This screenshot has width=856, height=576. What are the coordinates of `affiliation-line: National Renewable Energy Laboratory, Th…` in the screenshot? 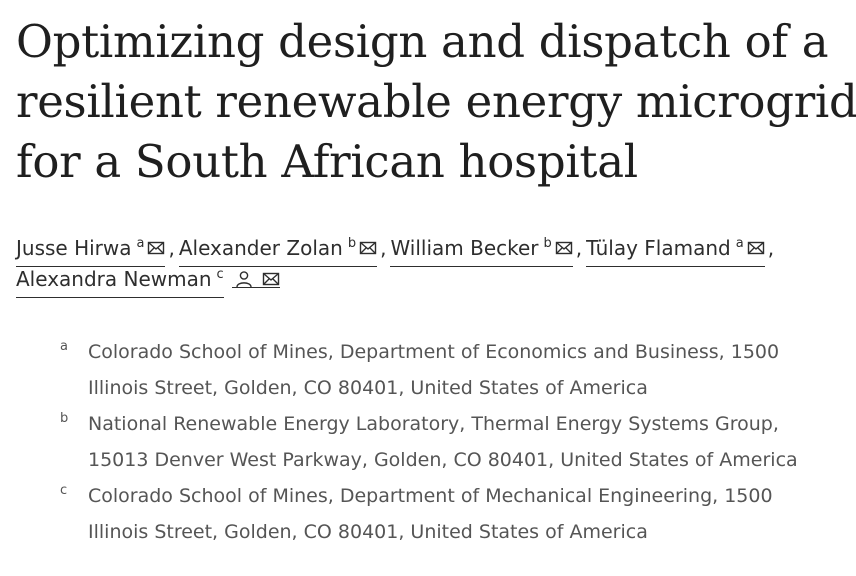 It's located at (433, 424).